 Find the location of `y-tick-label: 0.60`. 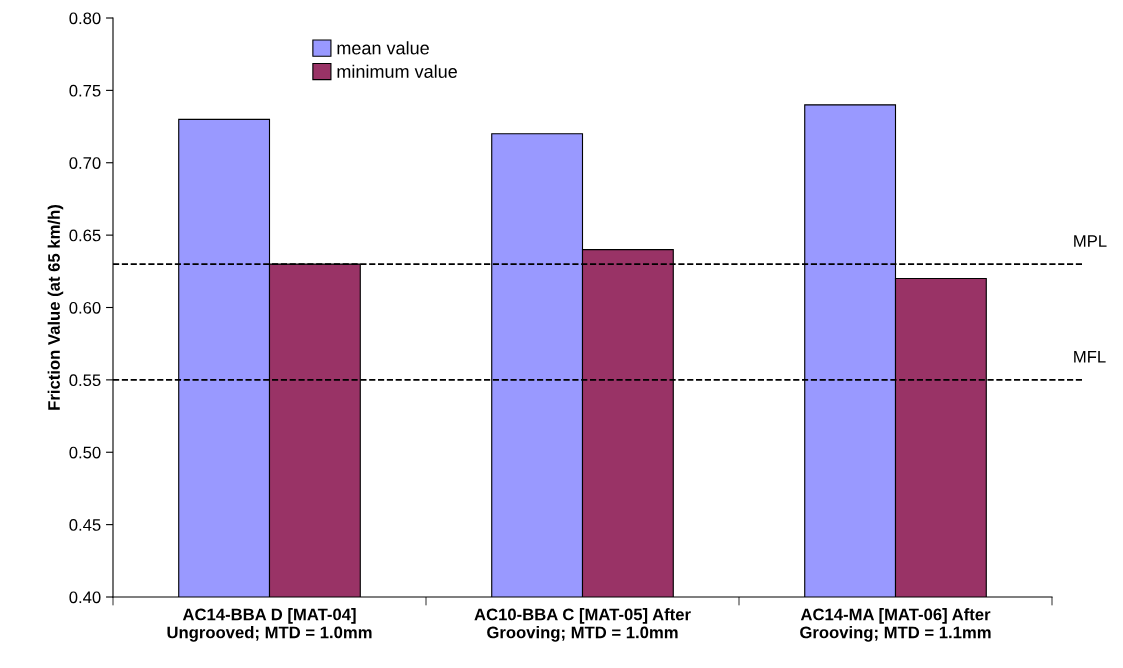

y-tick-label: 0.60 is located at coordinates (85, 307).